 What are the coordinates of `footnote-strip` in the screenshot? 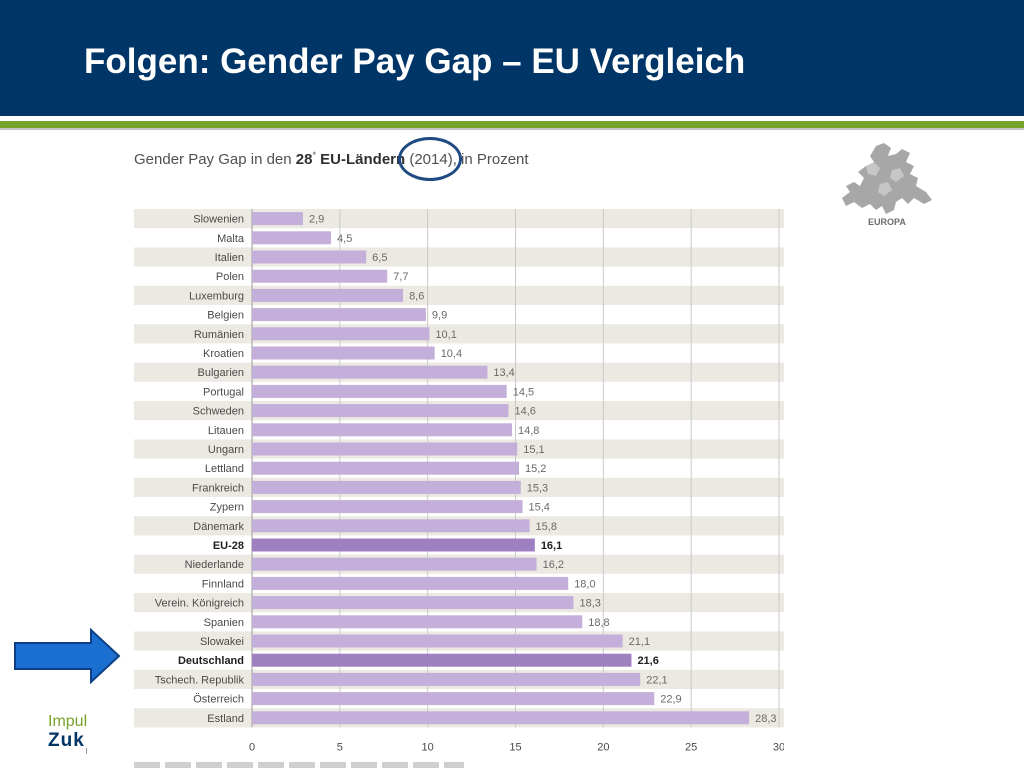 It's located at (299, 765).